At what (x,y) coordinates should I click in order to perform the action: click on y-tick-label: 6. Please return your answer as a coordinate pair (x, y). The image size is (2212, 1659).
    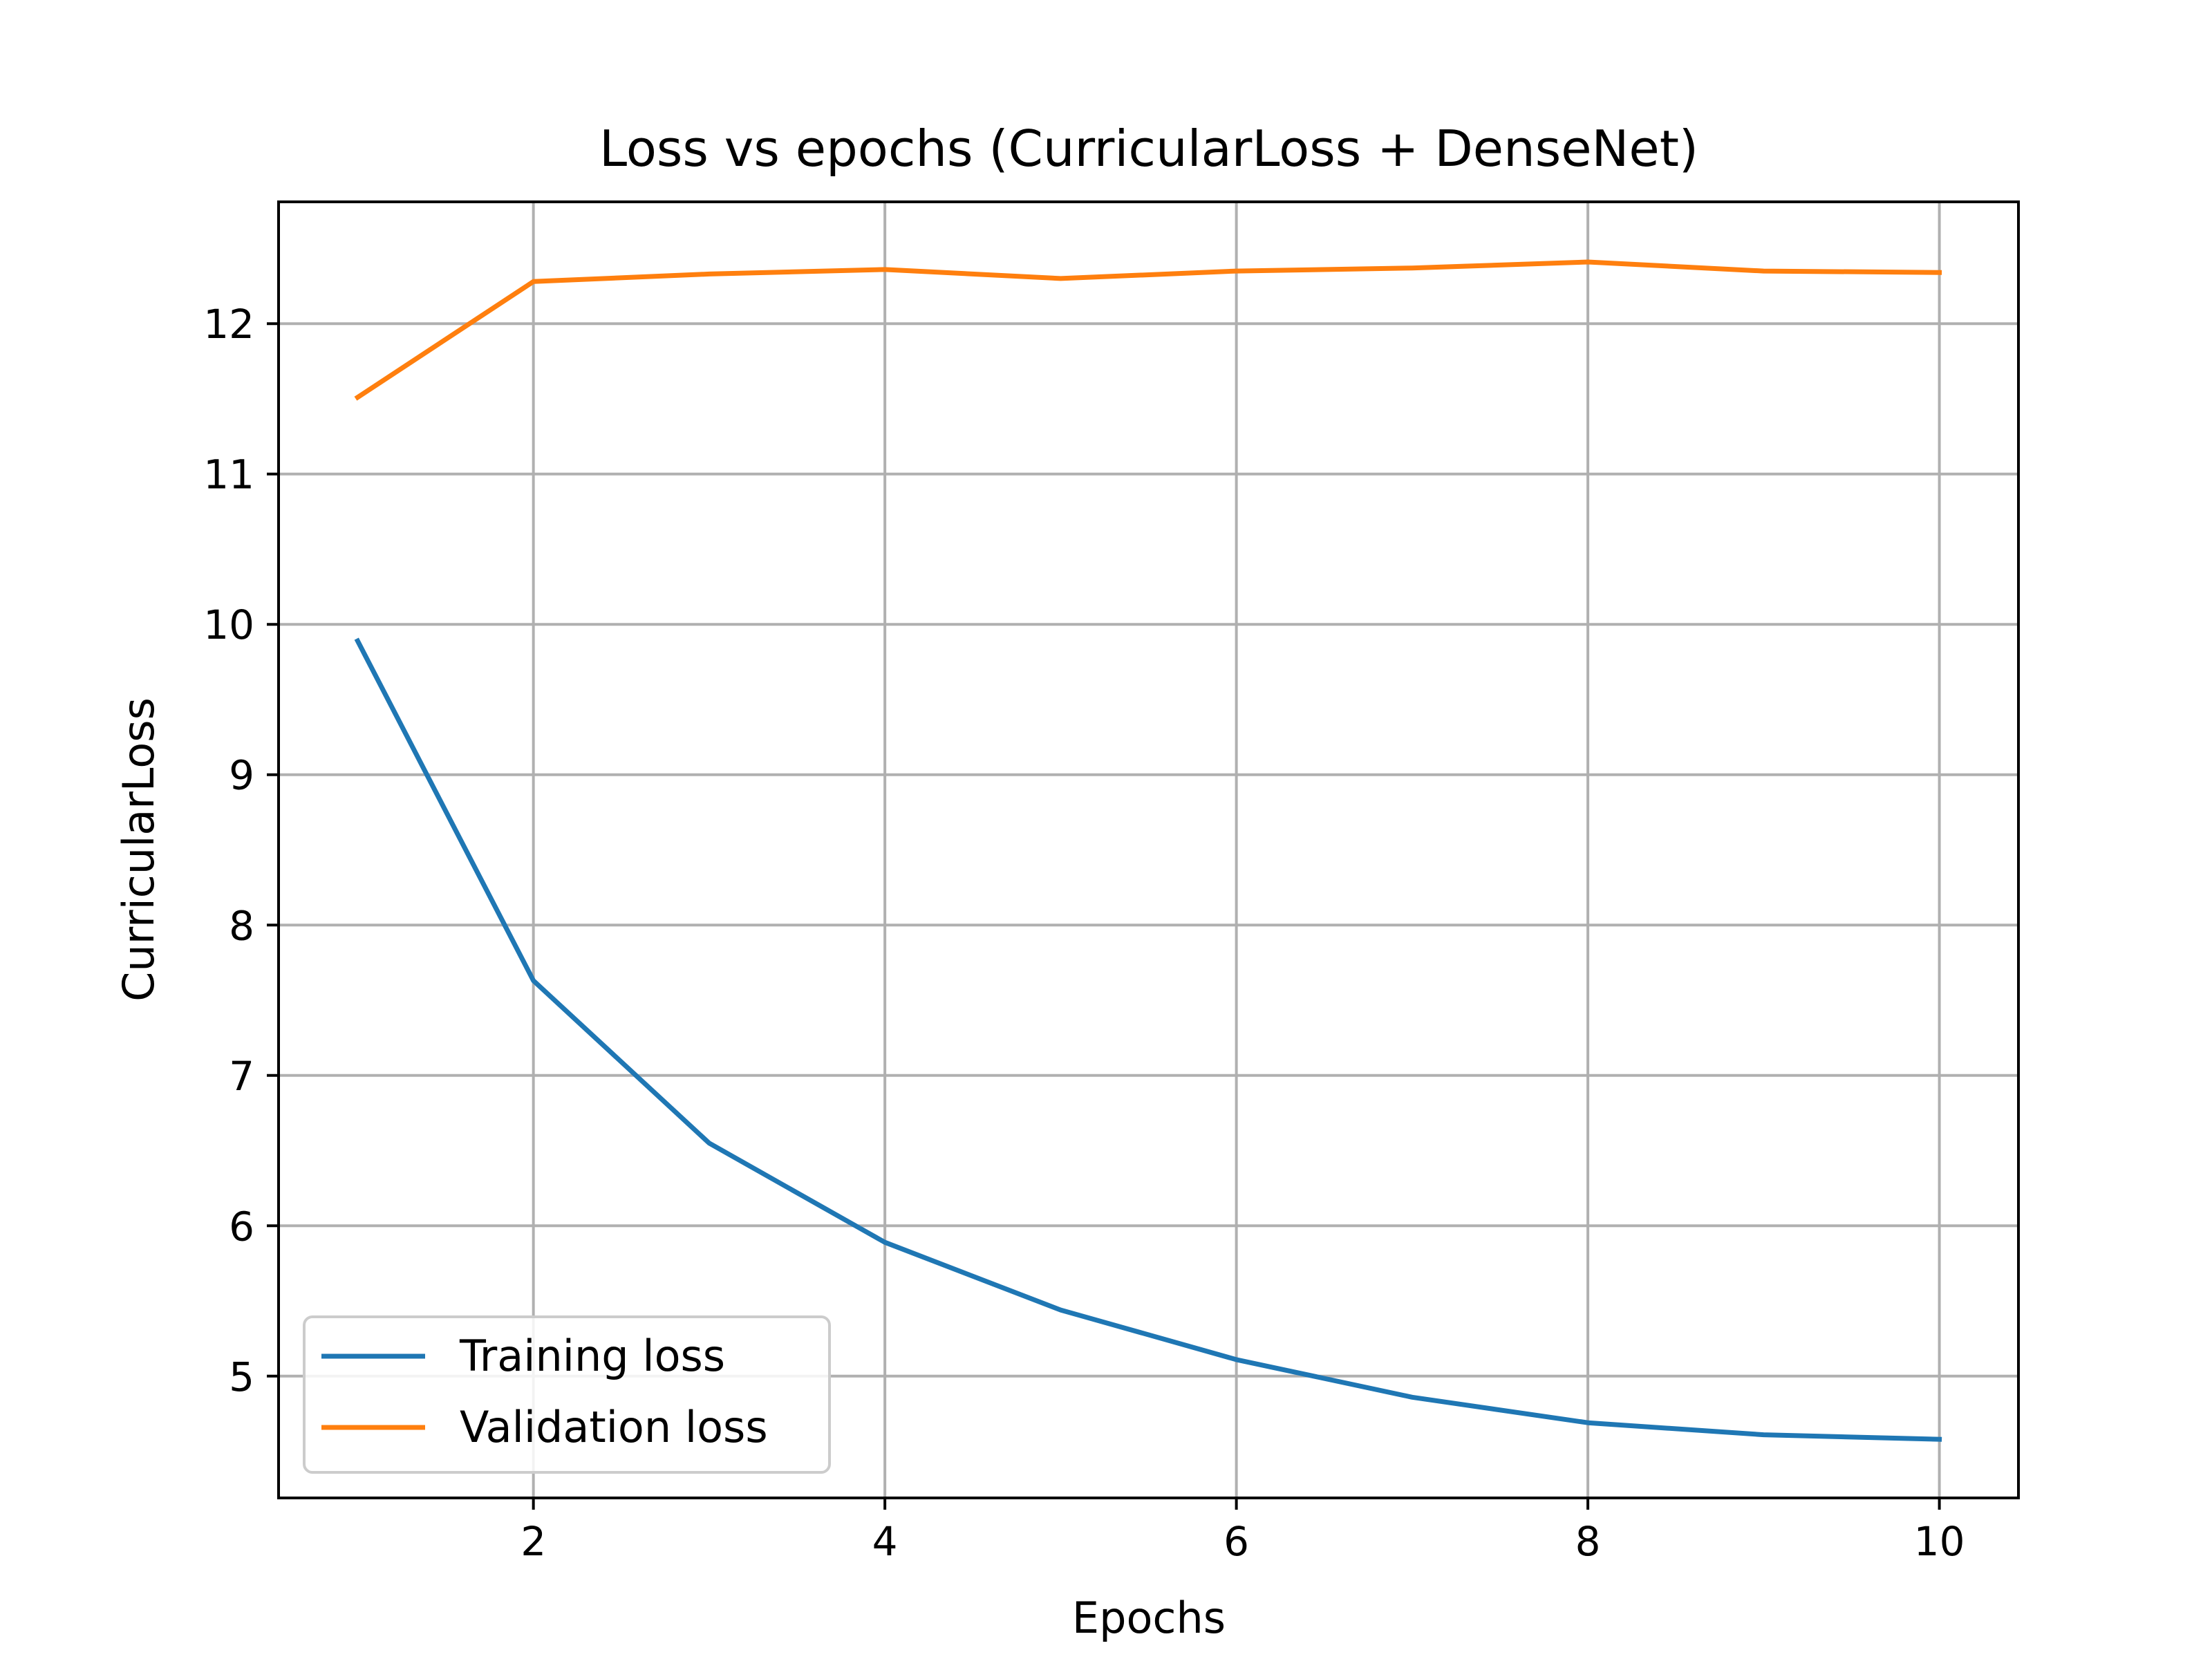
    Looking at the image, I should click on (242, 1227).